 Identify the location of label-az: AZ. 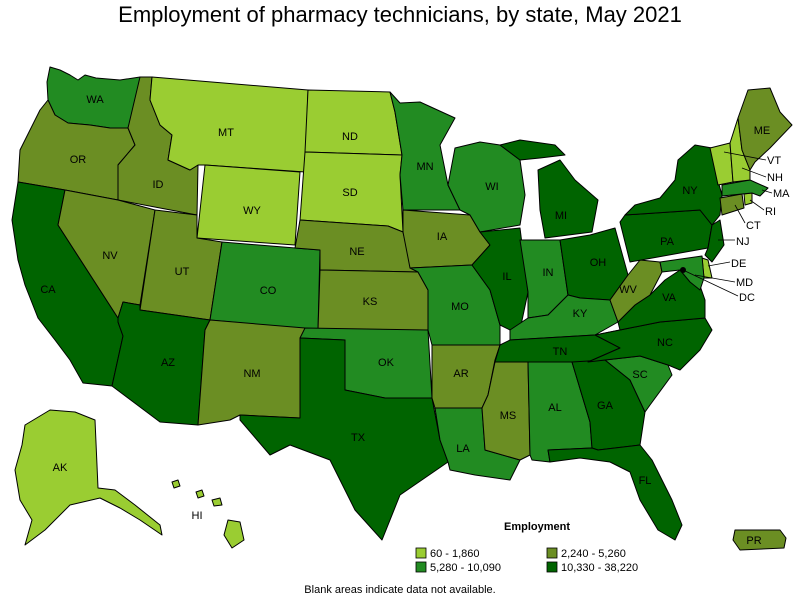
(168, 363).